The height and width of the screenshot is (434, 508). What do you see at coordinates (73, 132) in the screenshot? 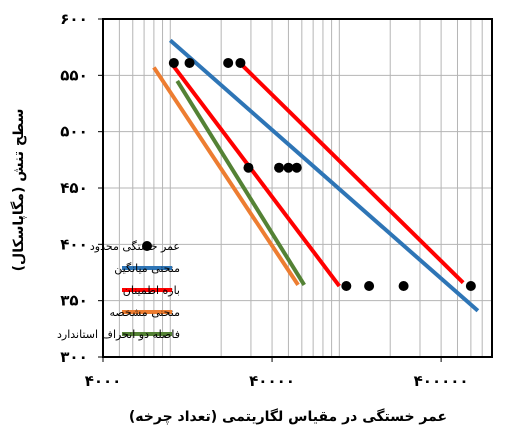
I see `y-tick-label: ۵۰۰` at bounding box center [73, 132].